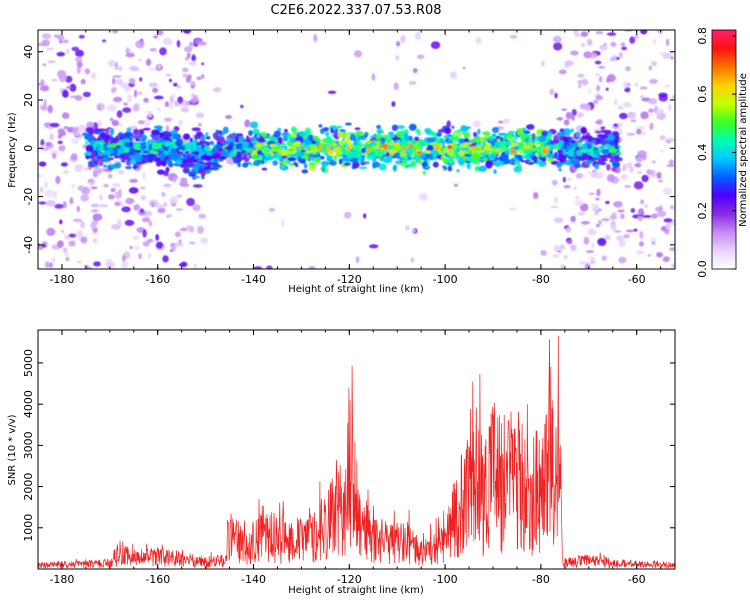 The width and height of the screenshot is (750, 600). I want to click on colorbar-tick-label: 0.4, so click(702, 153).